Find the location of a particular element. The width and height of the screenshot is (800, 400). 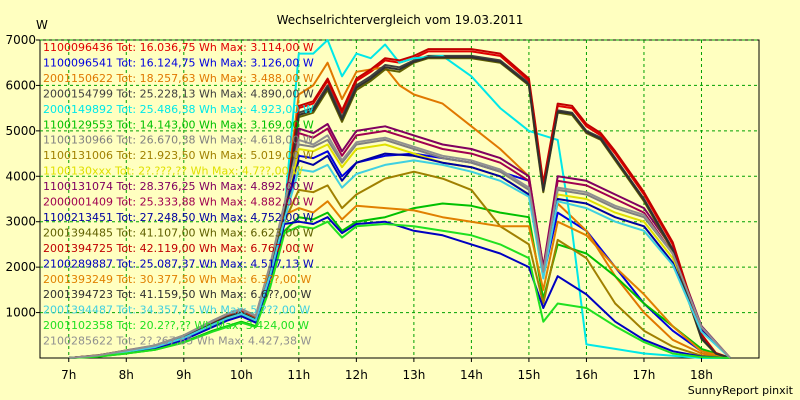

x-tick-label: 8h is located at coordinates (126, 375).